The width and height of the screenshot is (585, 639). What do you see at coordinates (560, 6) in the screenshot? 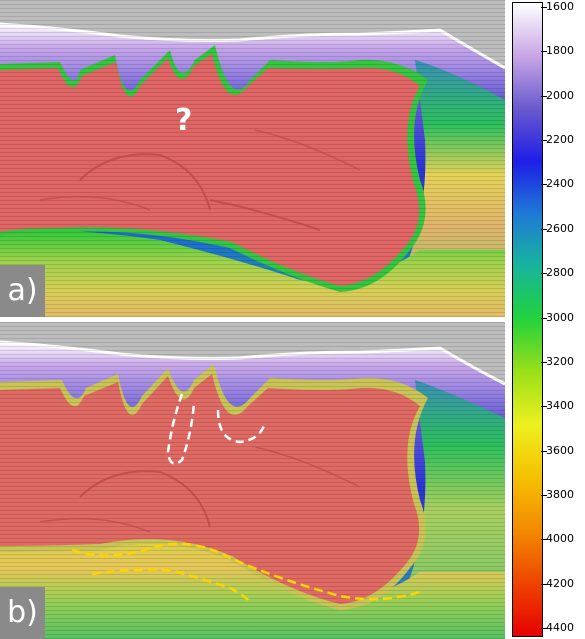
I see `colorbar-tick-label: 1600` at bounding box center [560, 6].